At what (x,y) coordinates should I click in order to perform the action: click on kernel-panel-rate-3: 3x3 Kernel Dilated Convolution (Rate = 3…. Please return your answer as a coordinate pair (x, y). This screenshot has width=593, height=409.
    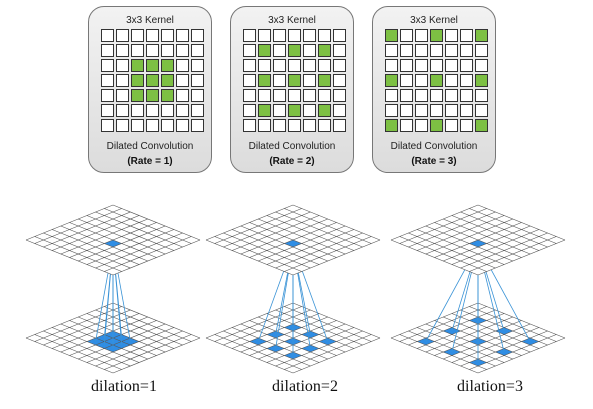
    Looking at the image, I should click on (434, 89).